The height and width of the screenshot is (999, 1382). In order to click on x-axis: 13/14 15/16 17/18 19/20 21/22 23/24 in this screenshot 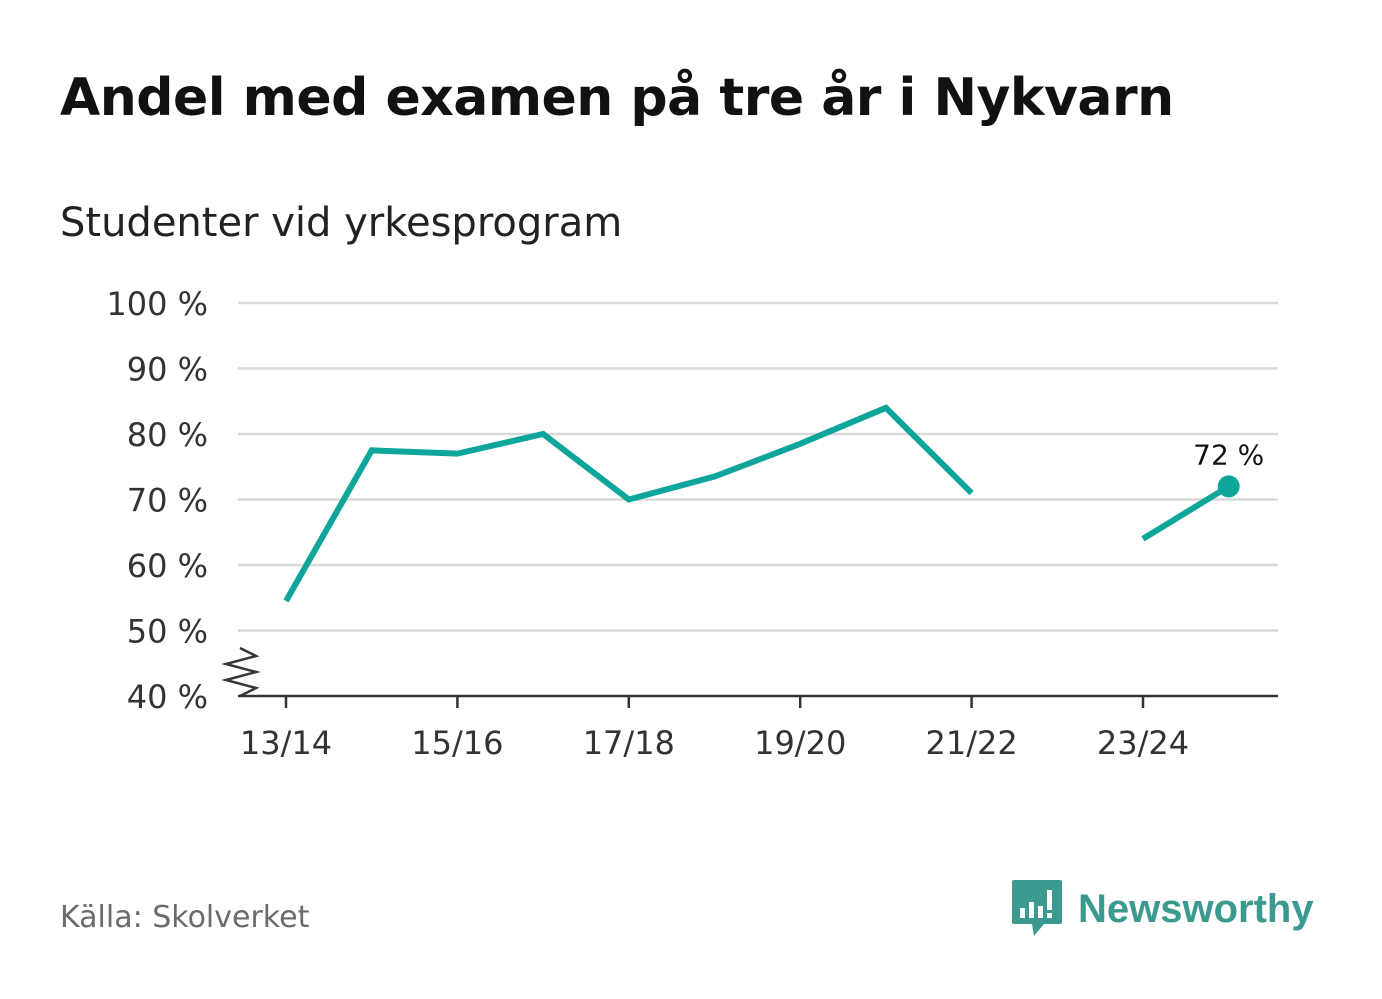, I will do `click(758, 728)`.